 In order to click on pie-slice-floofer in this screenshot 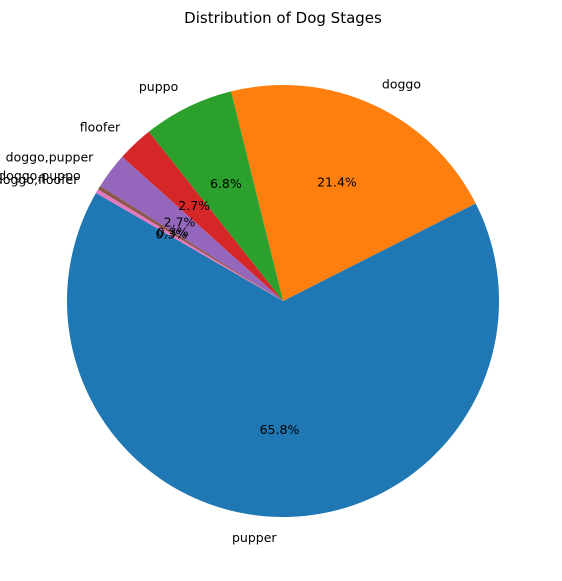, I will do `click(202, 216)`.